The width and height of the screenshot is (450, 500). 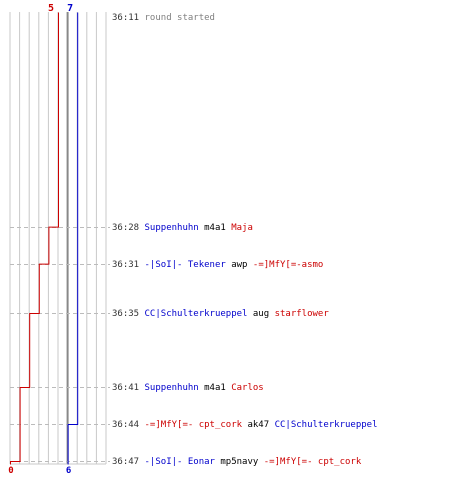 I want to click on event-entry: 36:11 round started, so click(x=163, y=18).